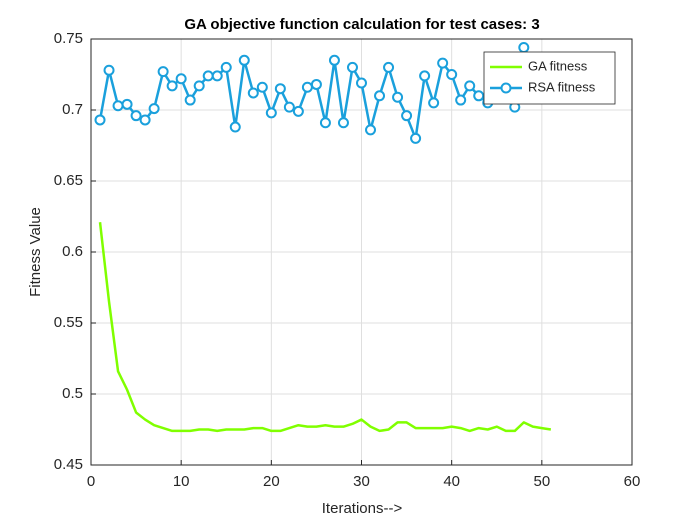 The height and width of the screenshot is (525, 700). Describe the element at coordinates (68, 180) in the screenshot. I see `y-tick-label: 0.65` at that location.